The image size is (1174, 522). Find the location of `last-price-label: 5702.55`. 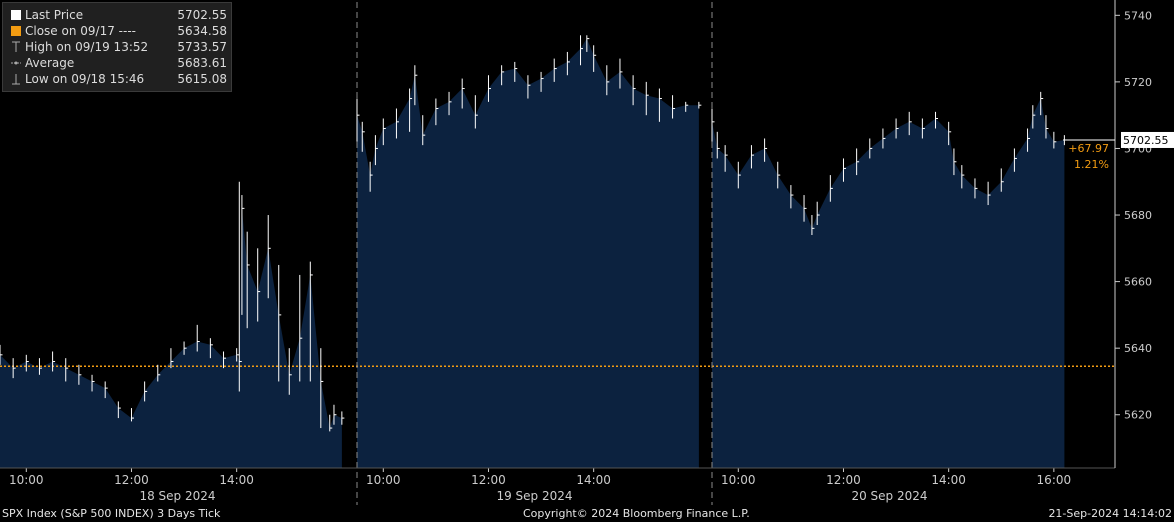

last-price-label: 5702.55 is located at coordinates (1146, 140).